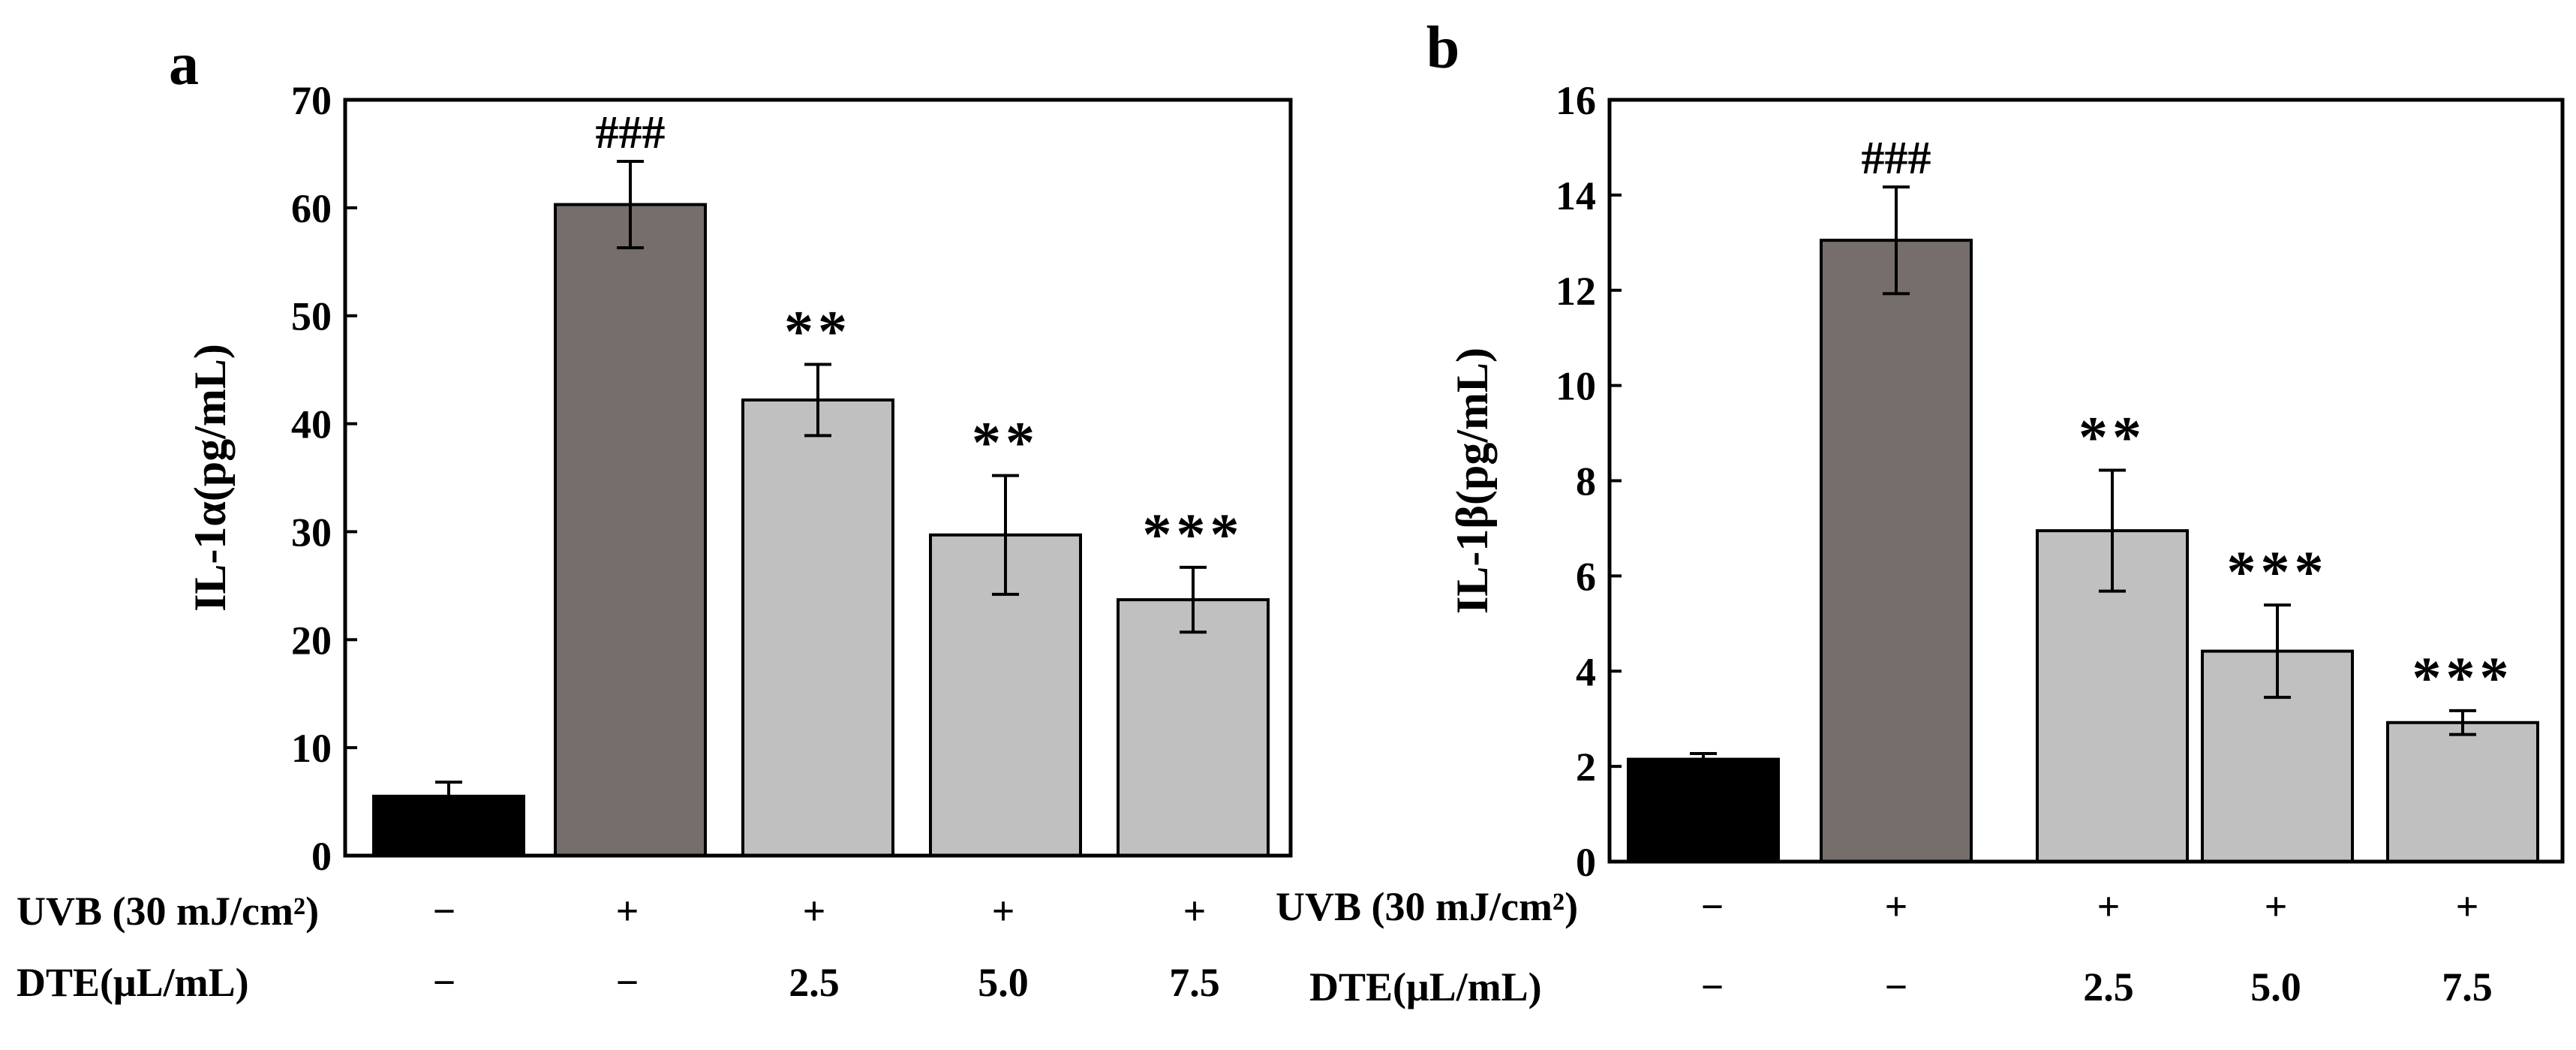 The width and height of the screenshot is (2576, 1050). I want to click on dte-value-a-4: 5.0, so click(1003, 982).